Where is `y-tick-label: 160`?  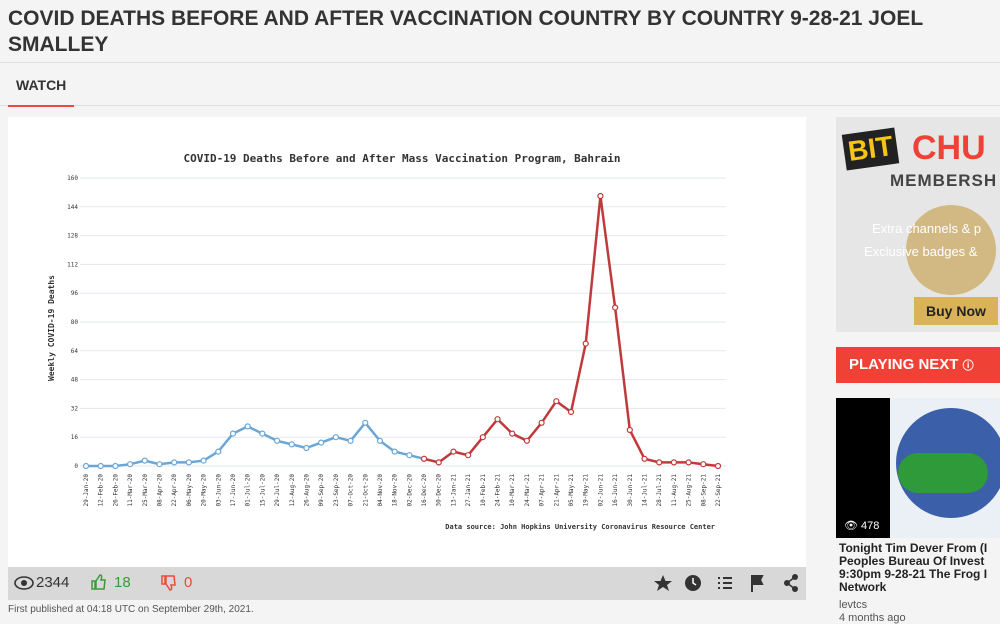
y-tick-label: 160 is located at coordinates (72, 178).